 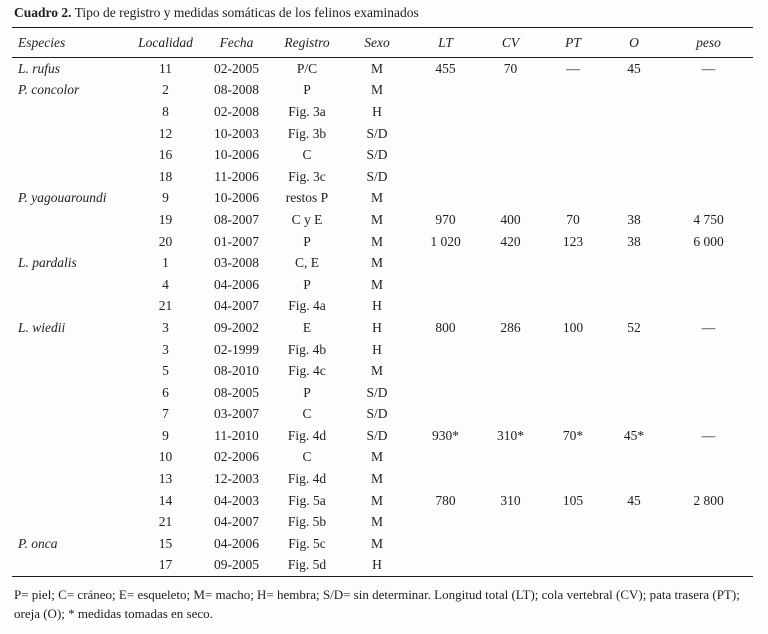 What do you see at coordinates (165, 176) in the screenshot?
I see `table-cell: 18` at bounding box center [165, 176].